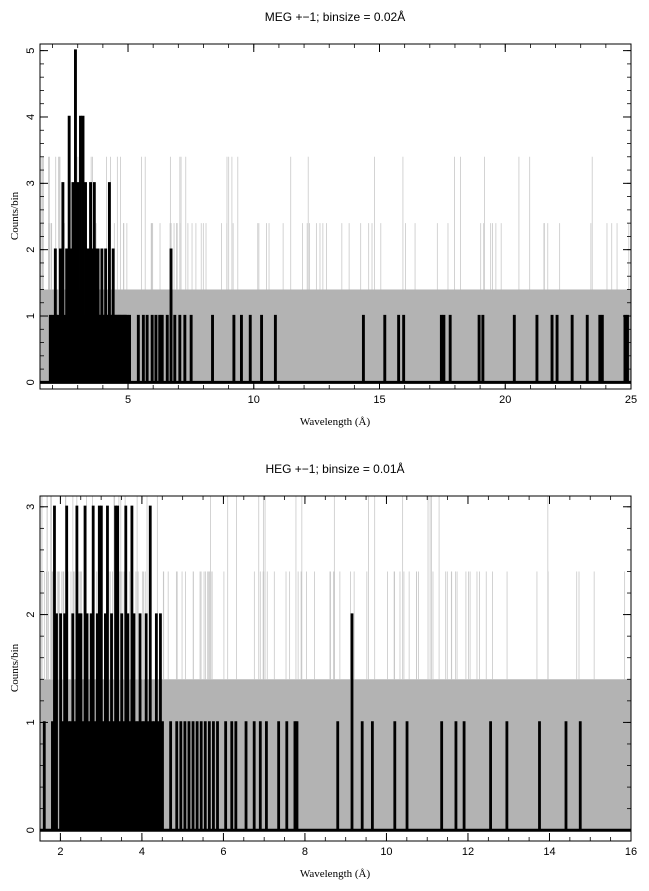  Describe the element at coordinates (15, 667) in the screenshot. I see `heg-y-axis-label: Counts/bin` at that location.